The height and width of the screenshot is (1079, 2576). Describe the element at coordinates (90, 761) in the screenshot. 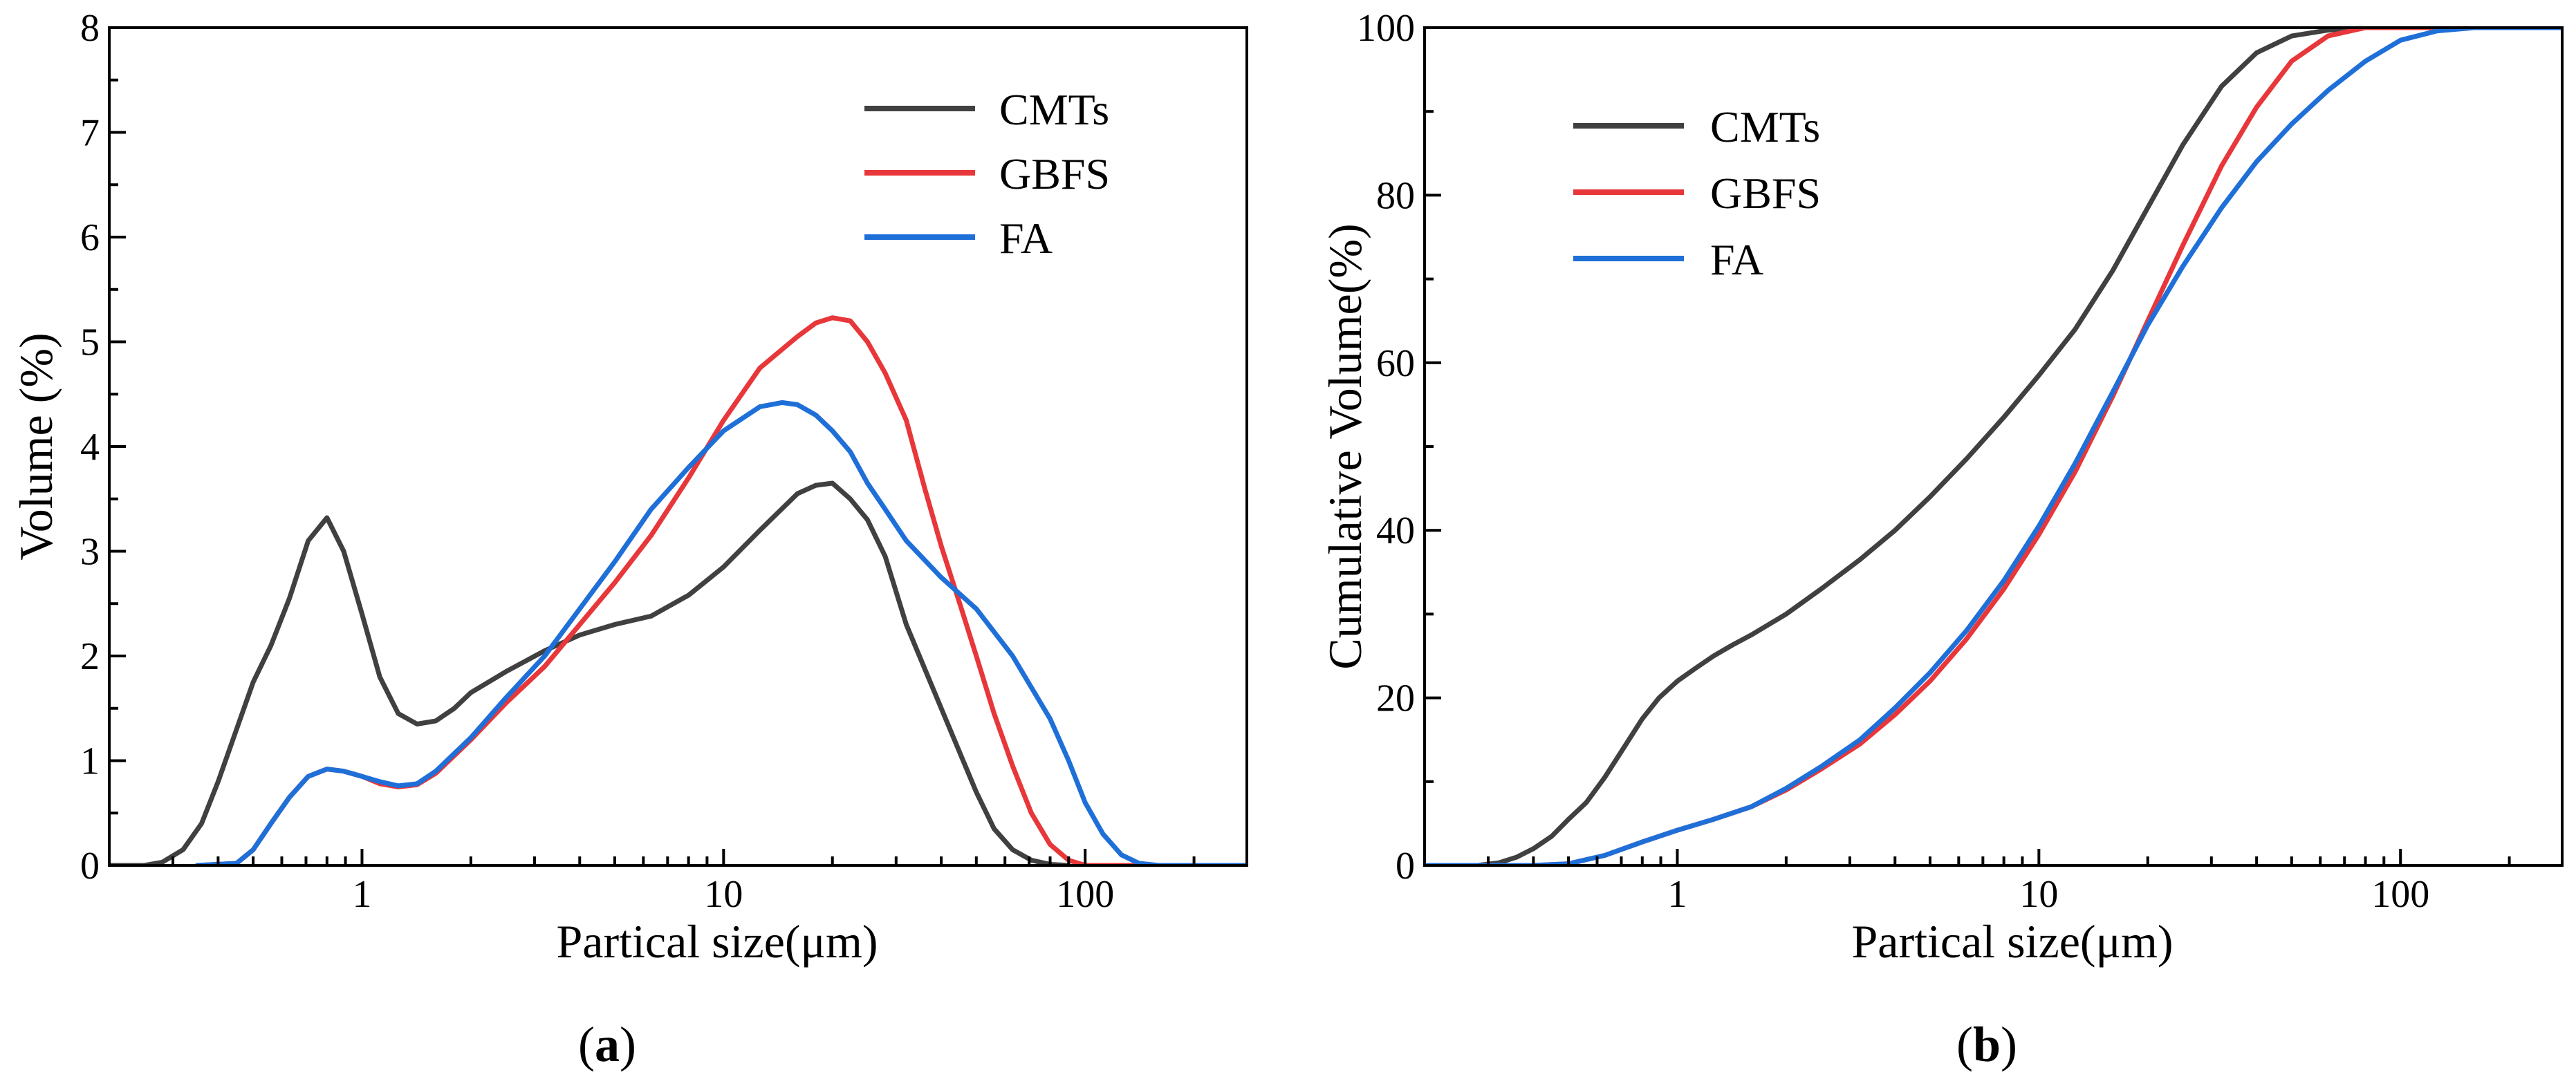

I see `y-tick-label: 1` at that location.